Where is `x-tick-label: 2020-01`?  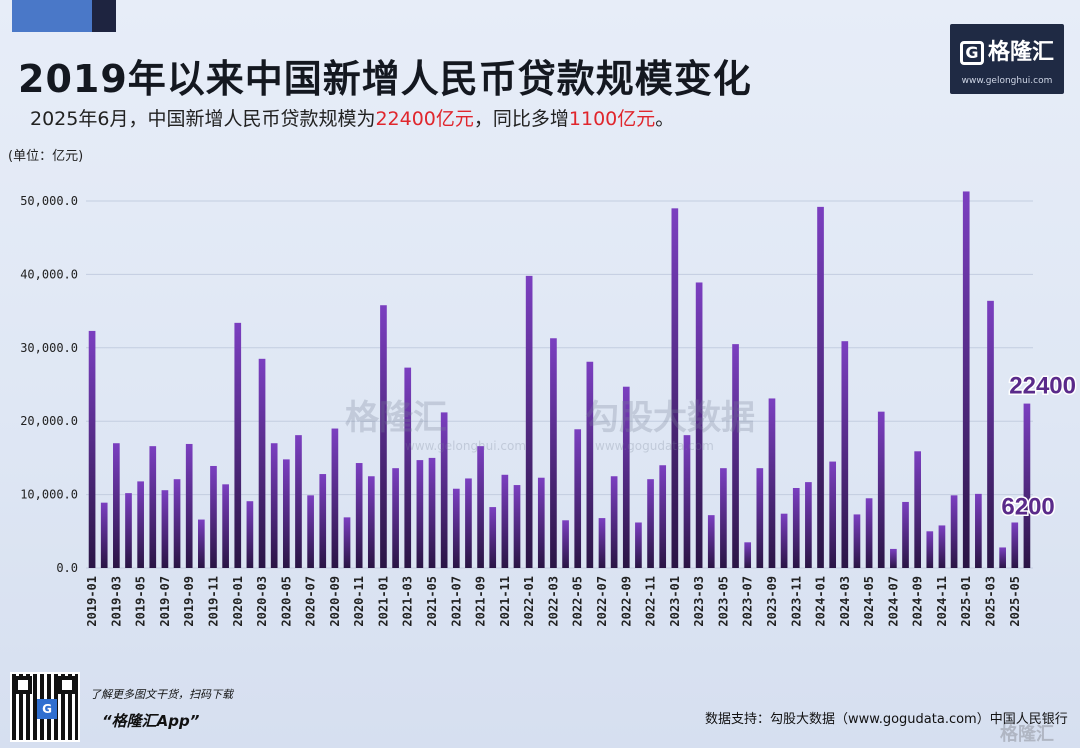
x-tick-label: 2020-01 is located at coordinates (238, 601).